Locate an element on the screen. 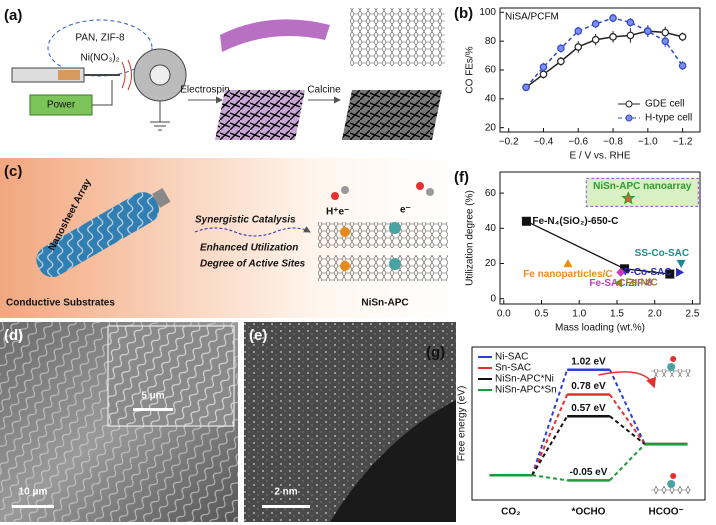 This screenshot has height=525, width=716. data-label: 1.02 eV is located at coordinates (588, 361).